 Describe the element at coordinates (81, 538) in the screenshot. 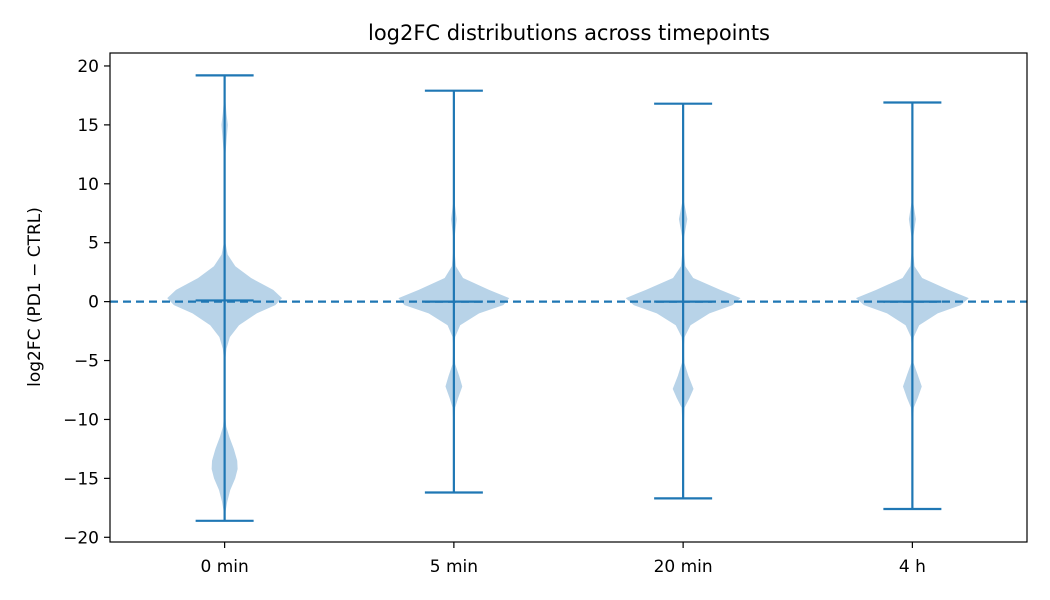

I see `y-tick-label: −20` at that location.